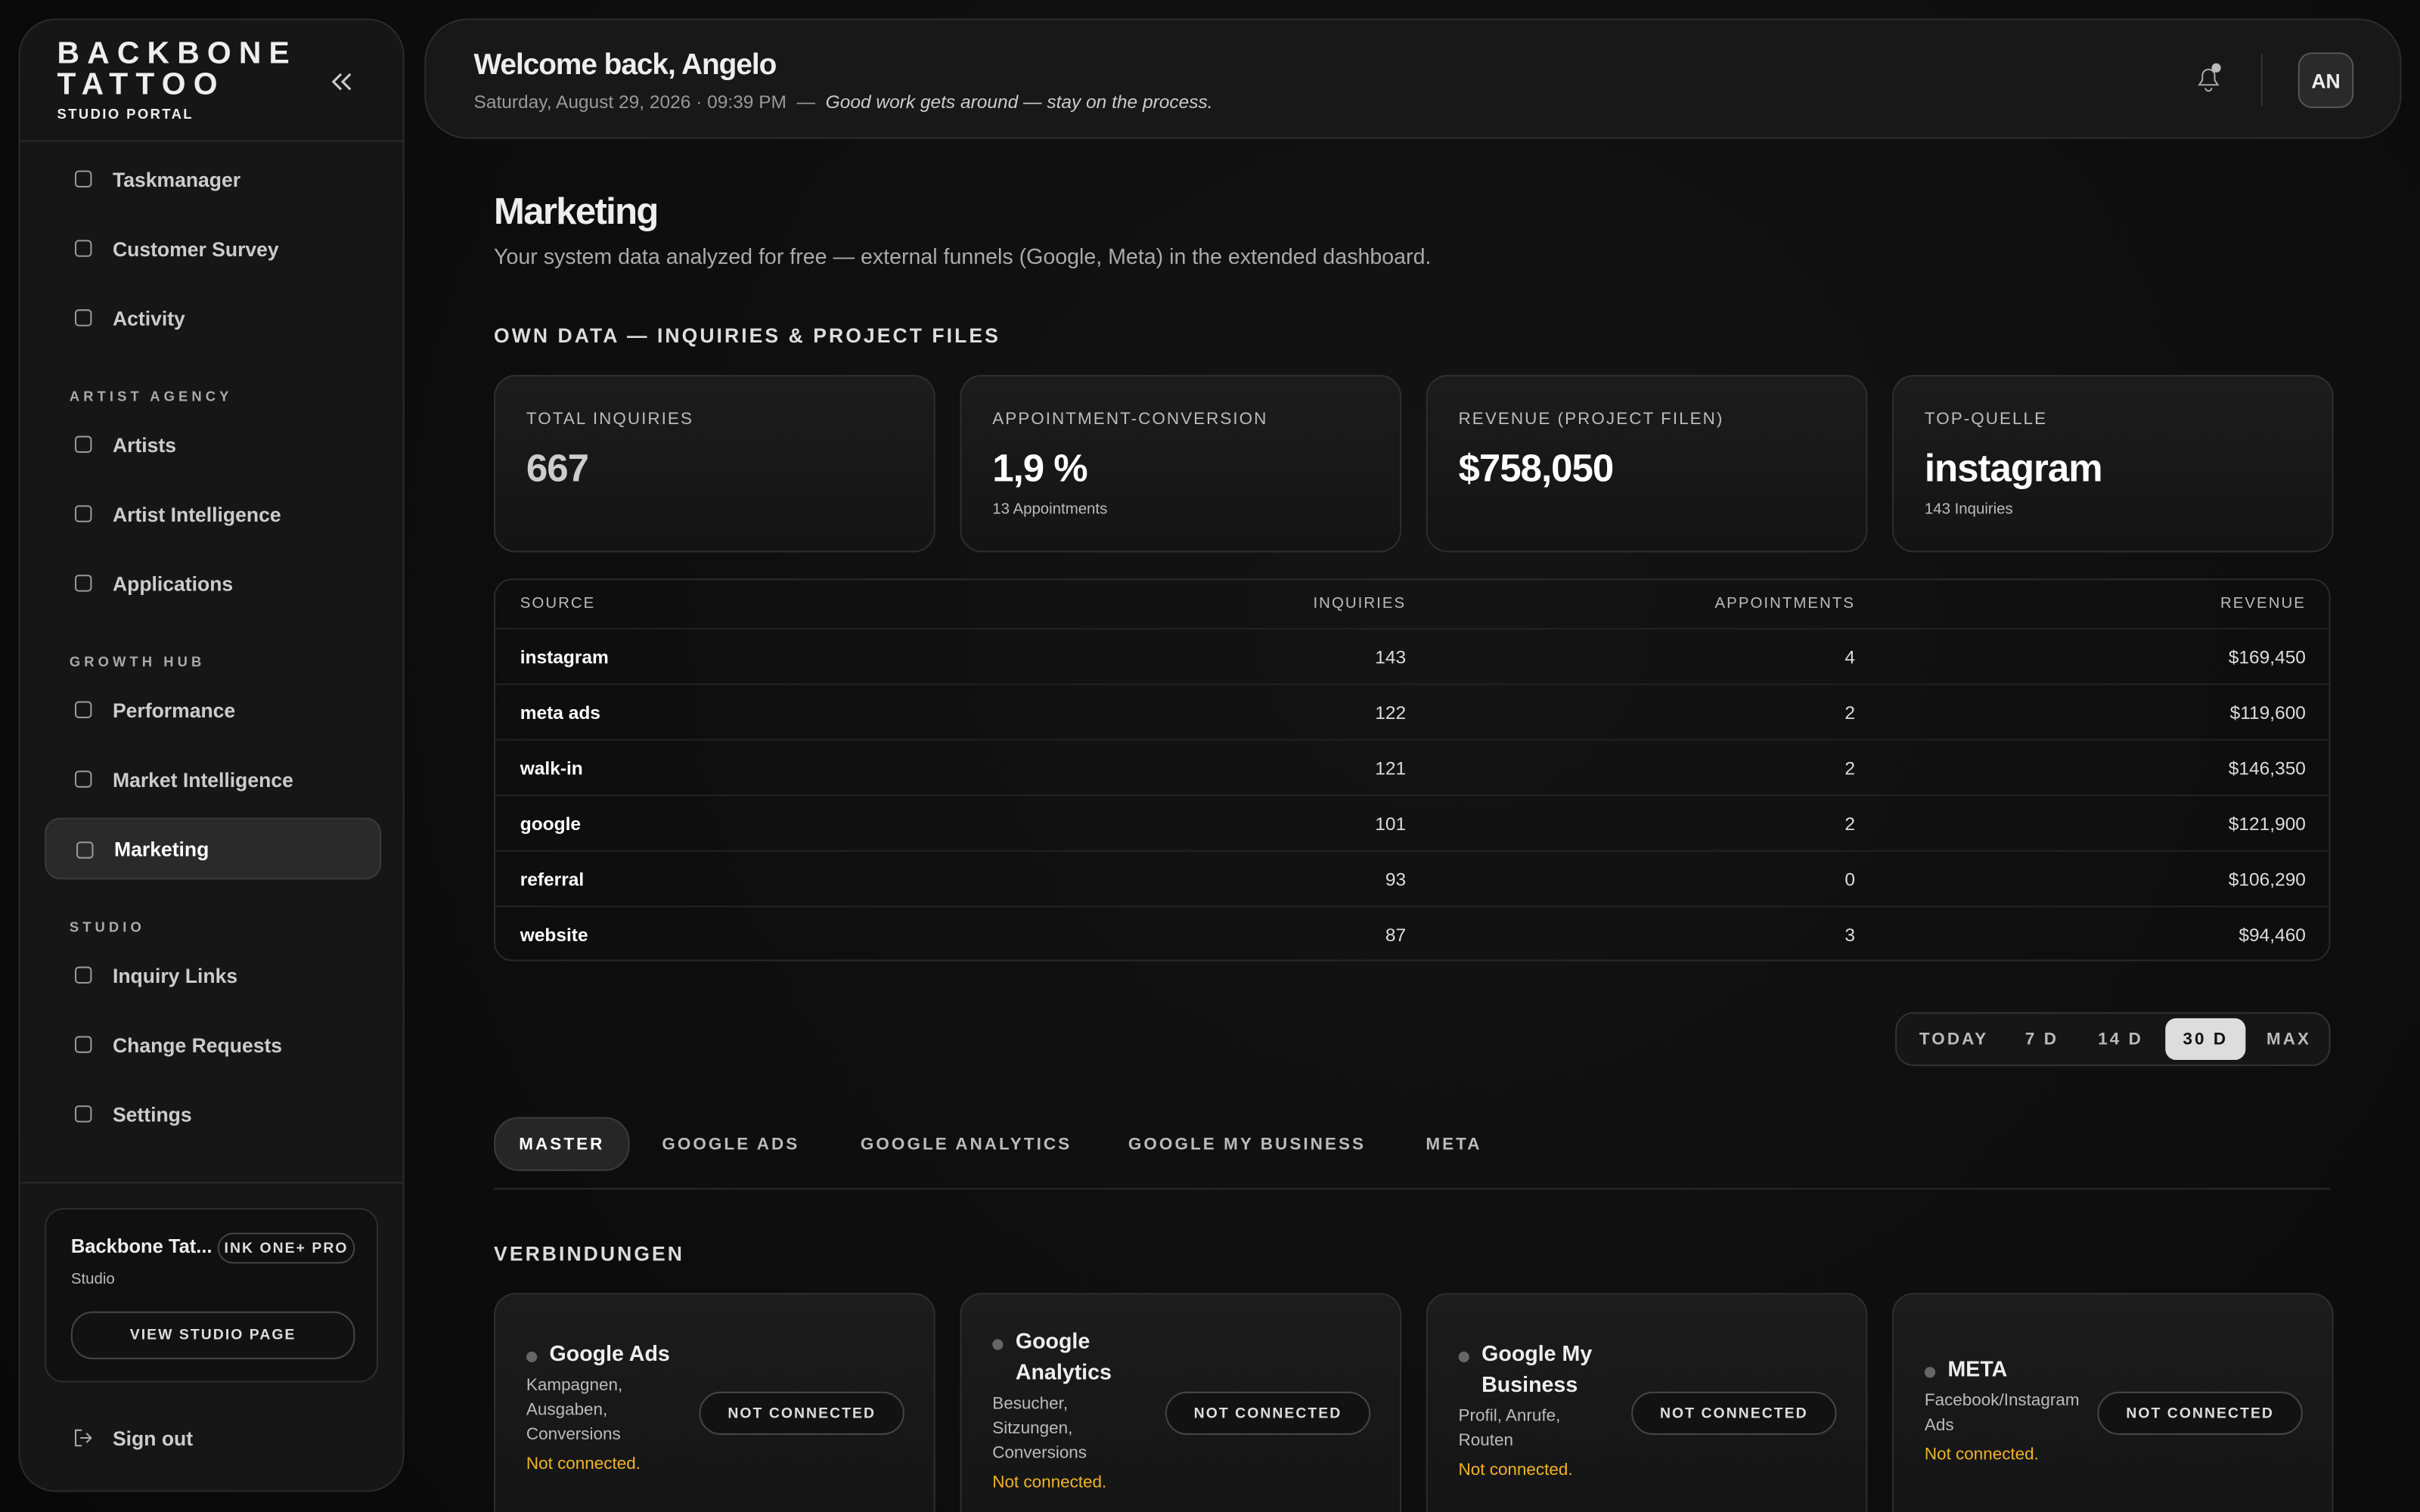 The height and width of the screenshot is (1512, 2420). Describe the element at coordinates (151, 396) in the screenshot. I see `nav-heading: ARTIST AGENCY` at that location.